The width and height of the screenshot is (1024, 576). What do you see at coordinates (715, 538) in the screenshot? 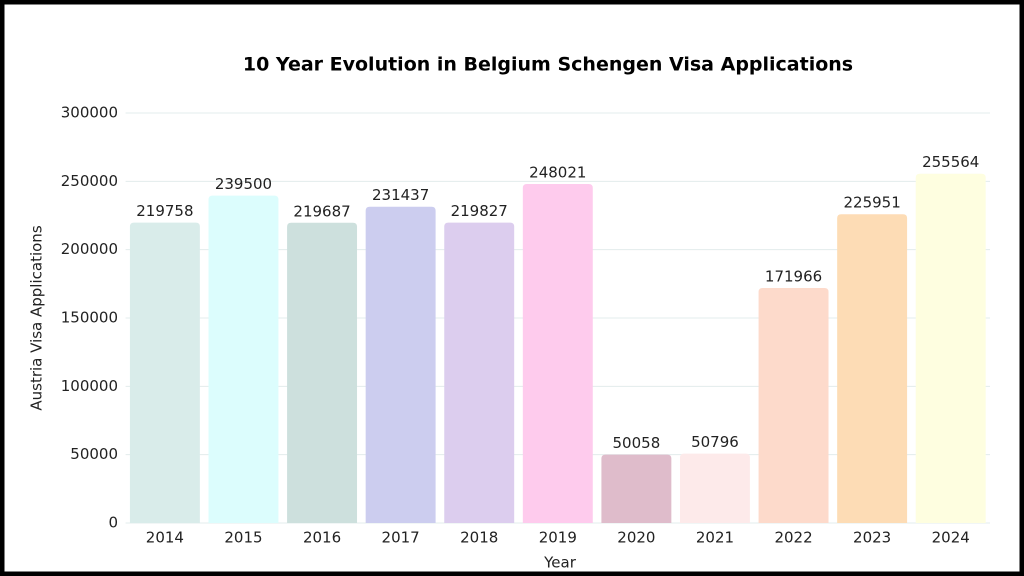
I see `x-tick-label: 2021` at bounding box center [715, 538].